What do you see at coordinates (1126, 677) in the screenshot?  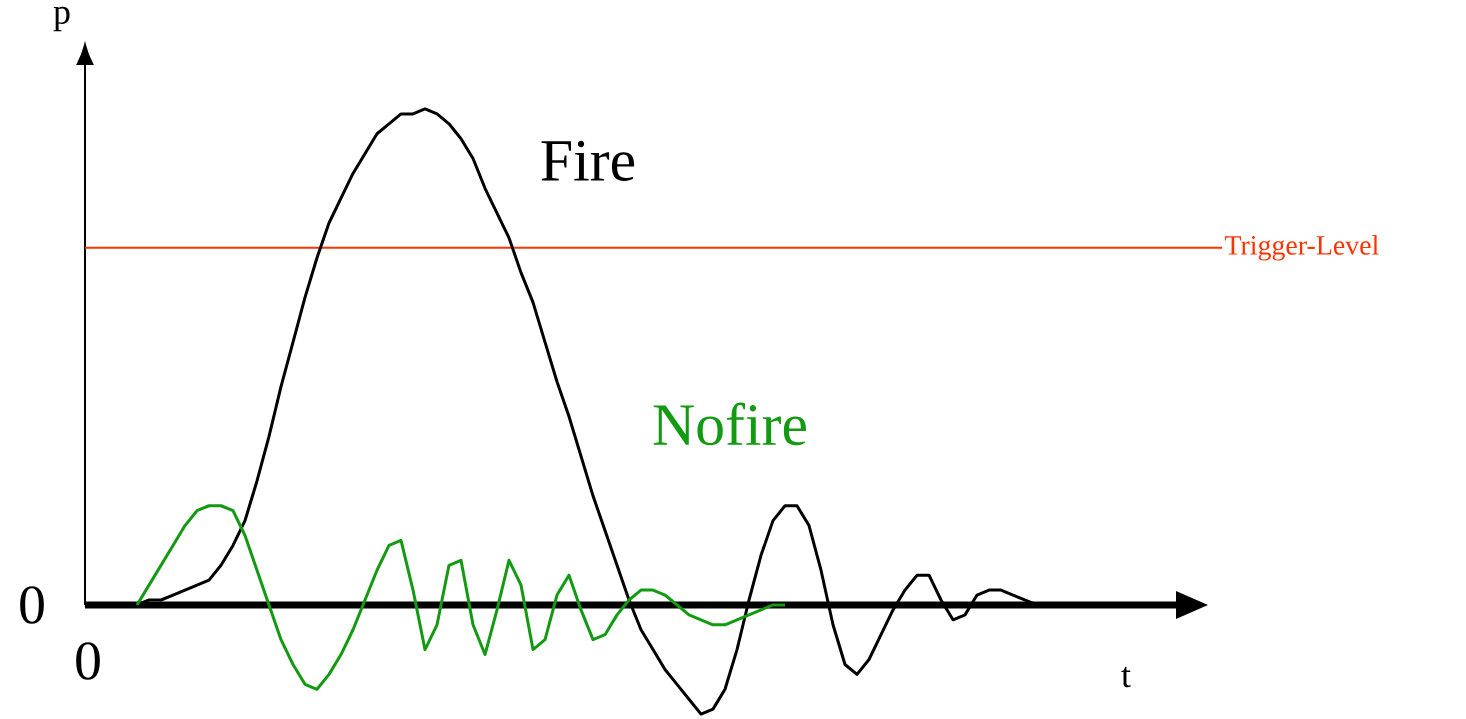 I see `x-axis-title: t` at bounding box center [1126, 677].